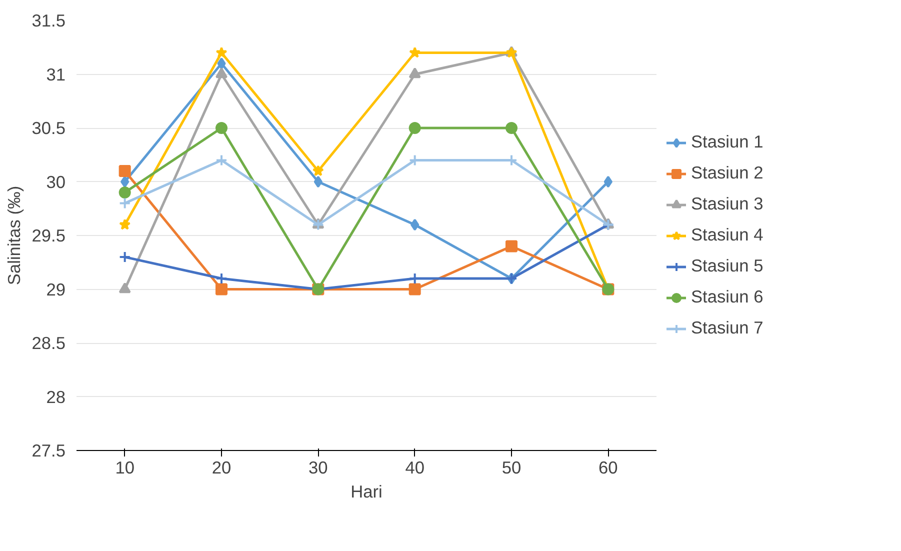  Describe the element at coordinates (727, 266) in the screenshot. I see `legend-label: Stasiun 5` at that location.